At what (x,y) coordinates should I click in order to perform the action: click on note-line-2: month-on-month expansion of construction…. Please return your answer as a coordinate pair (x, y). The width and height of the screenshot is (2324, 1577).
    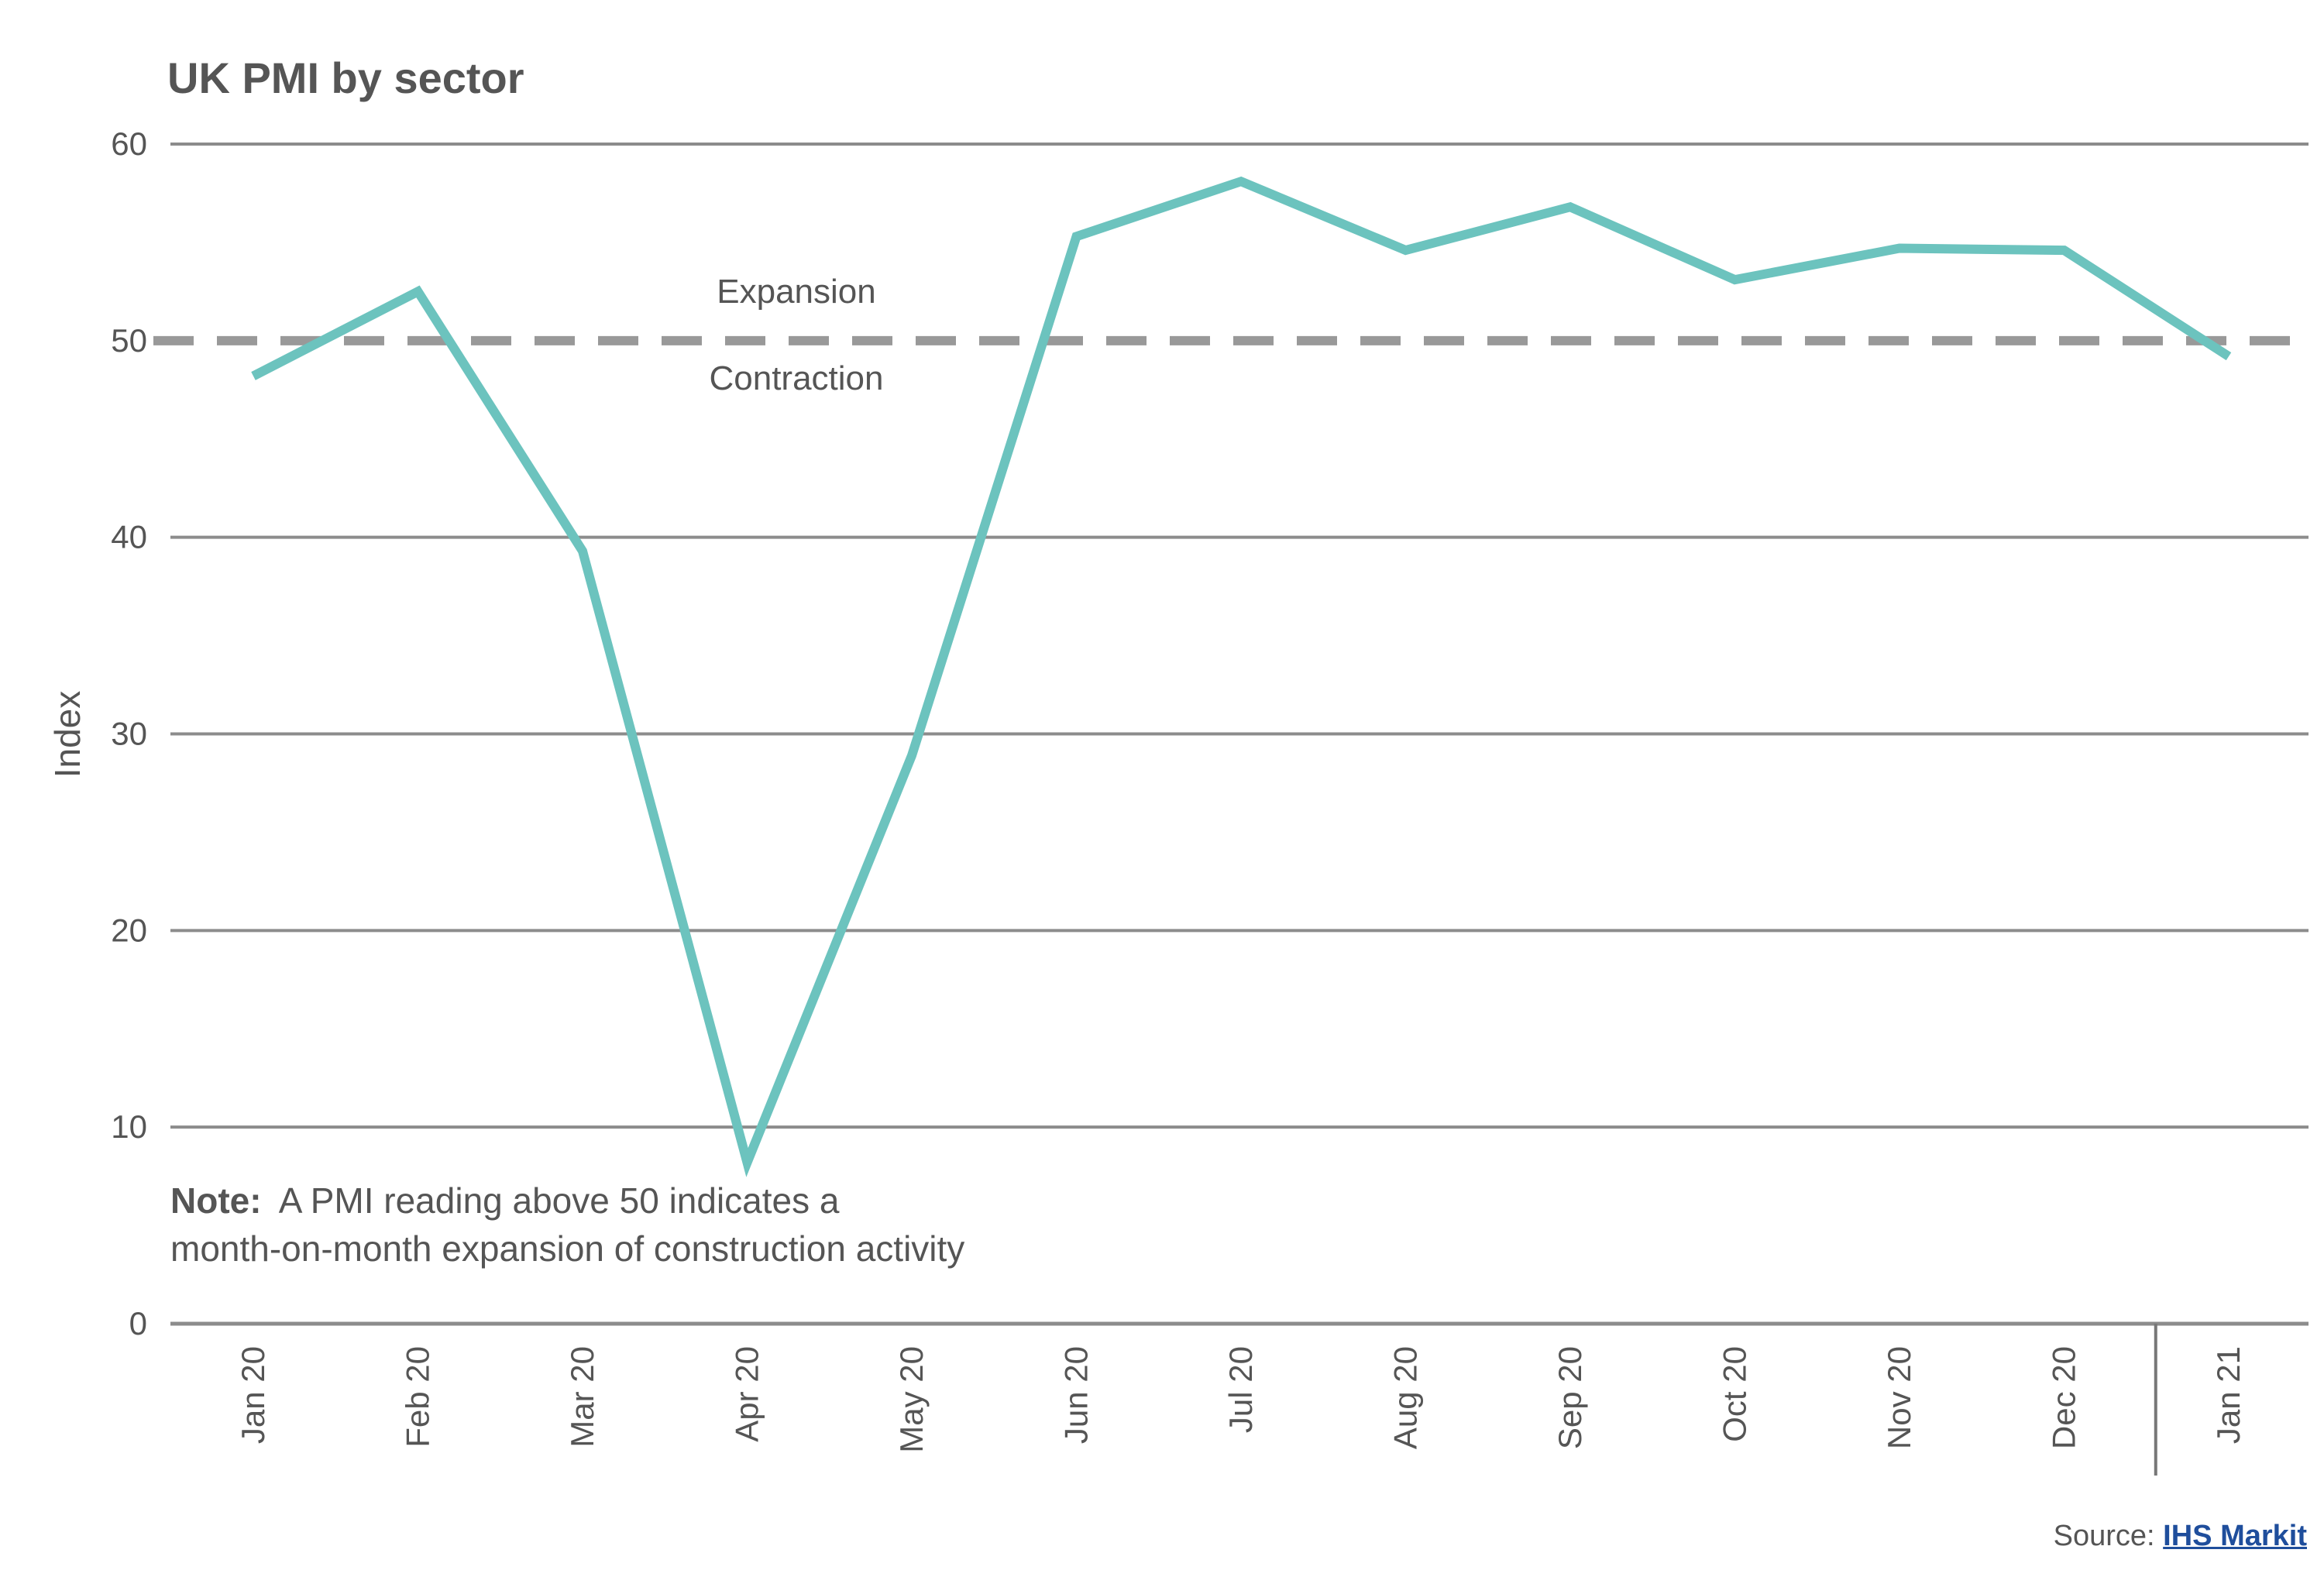
    Looking at the image, I should click on (567, 1248).